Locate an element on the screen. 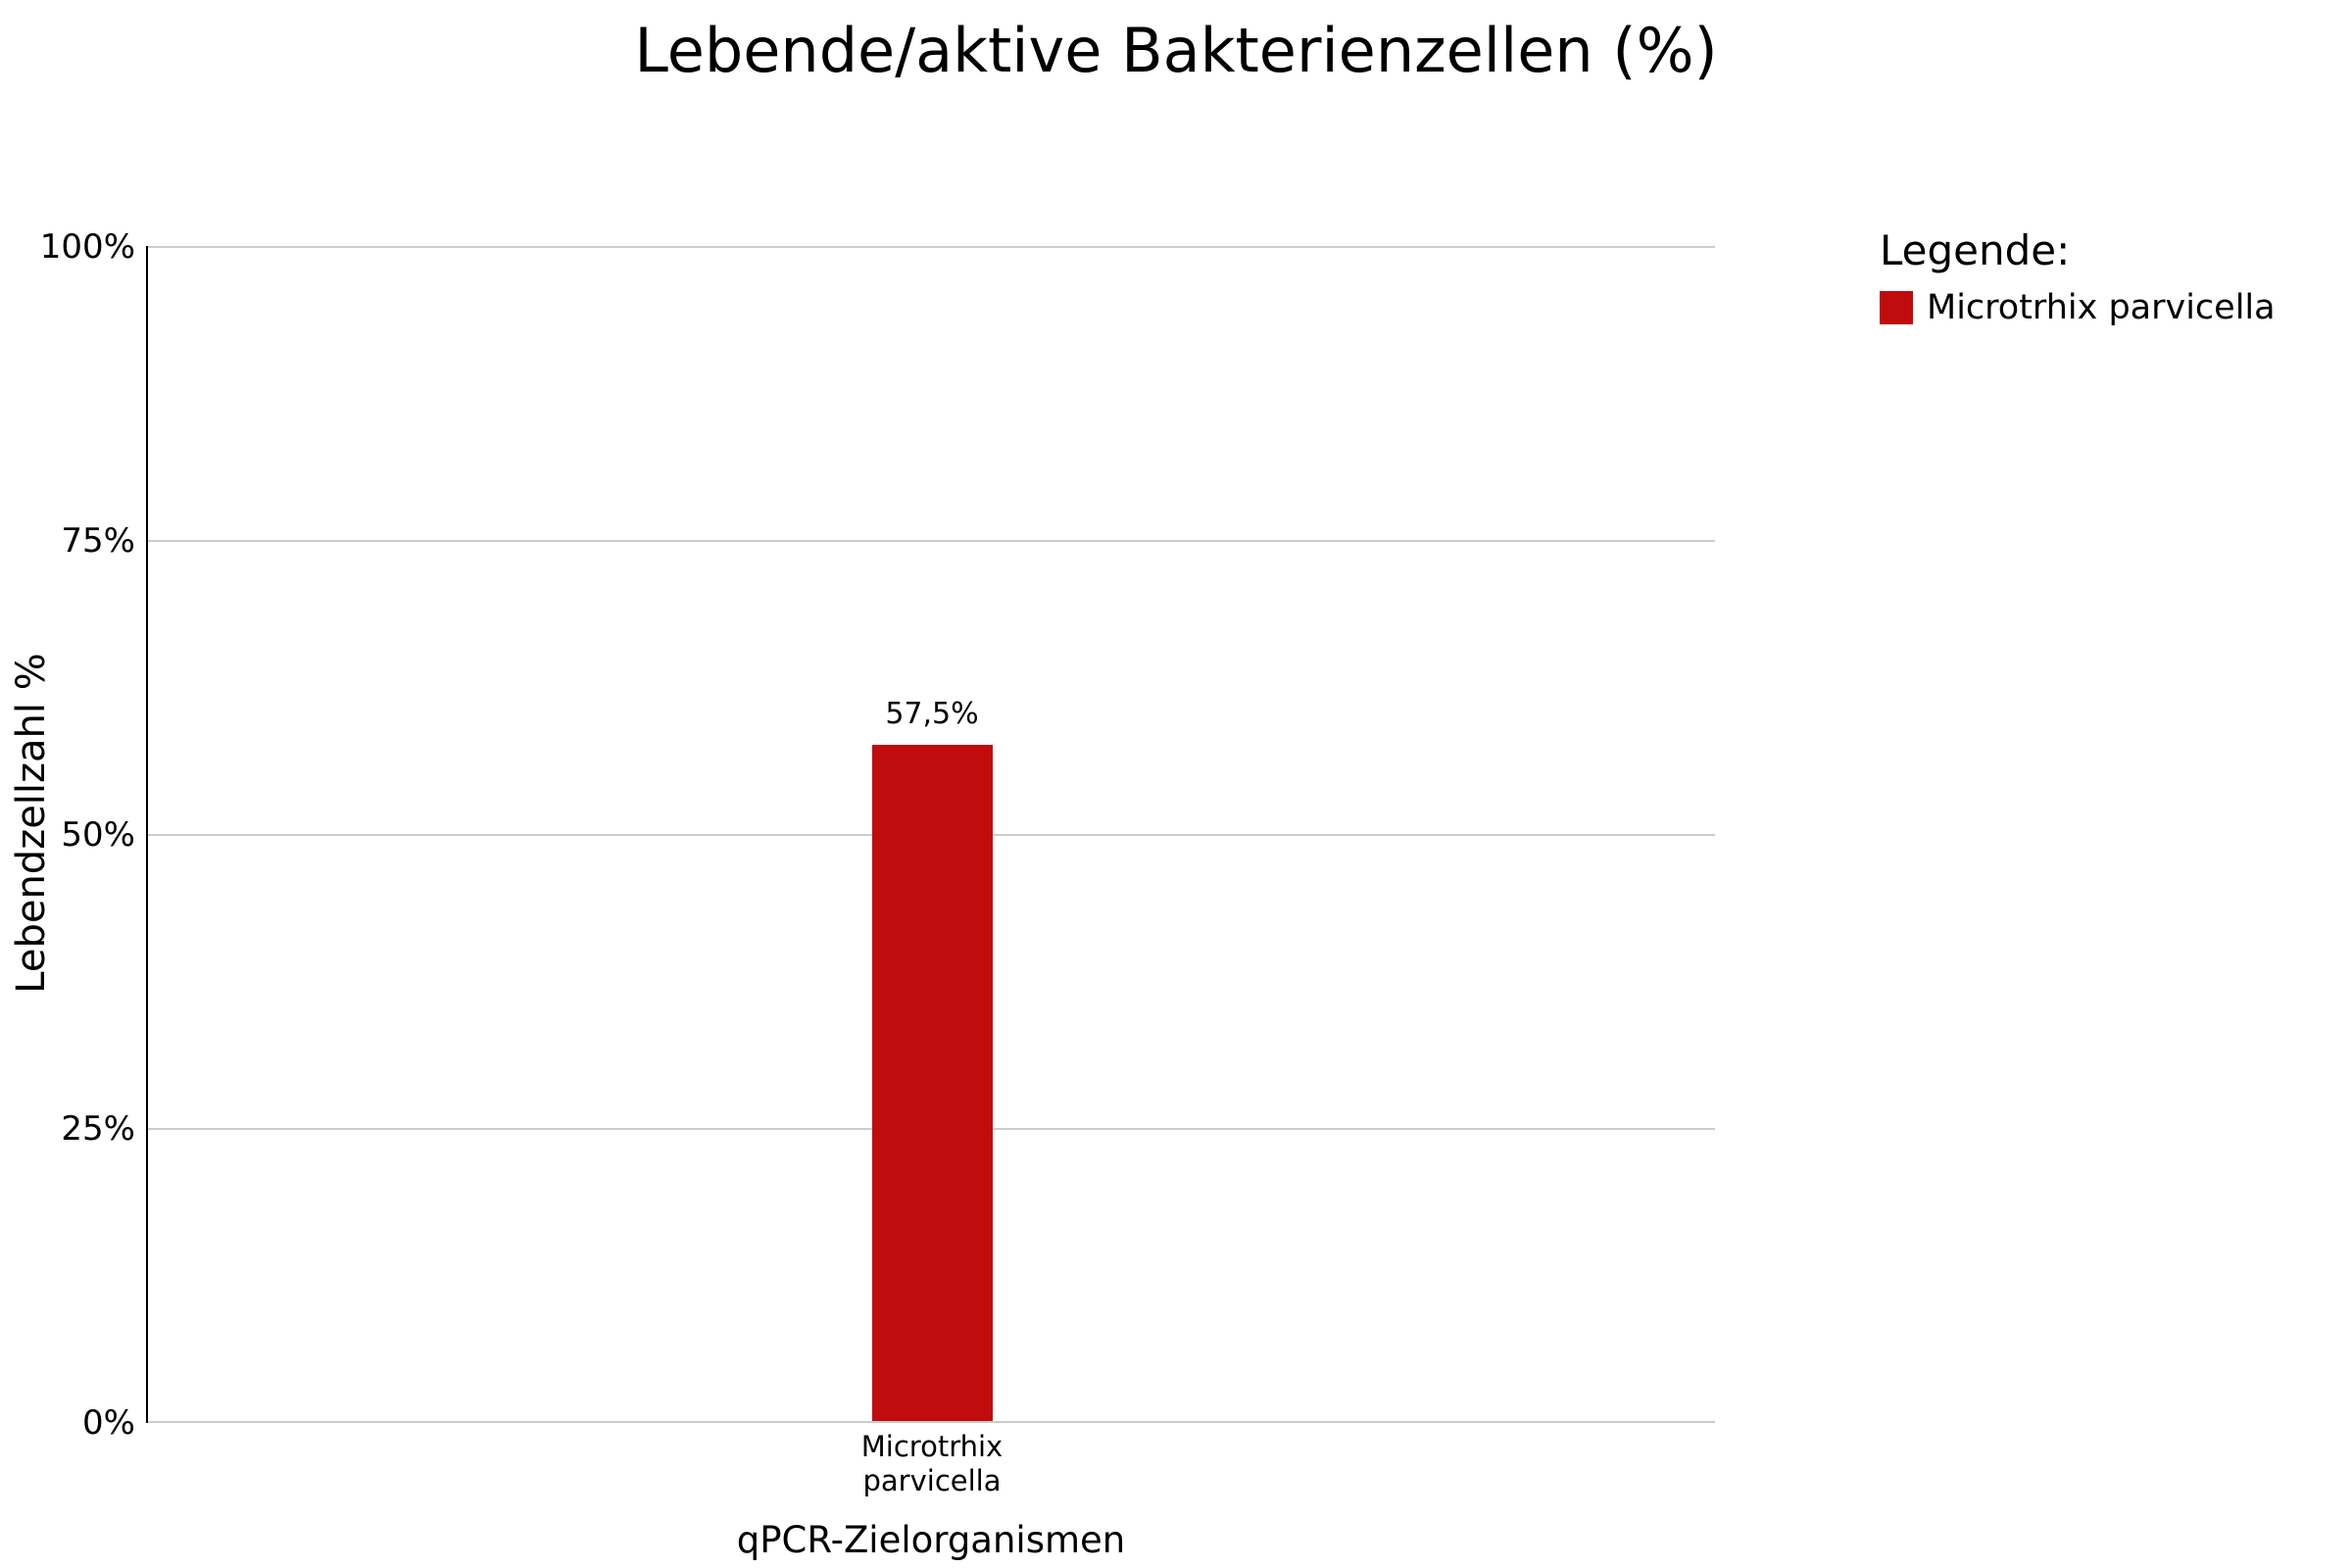  x-tick-microtrhix-parvicella: Microtrhix parvicella is located at coordinates (932, 1464).